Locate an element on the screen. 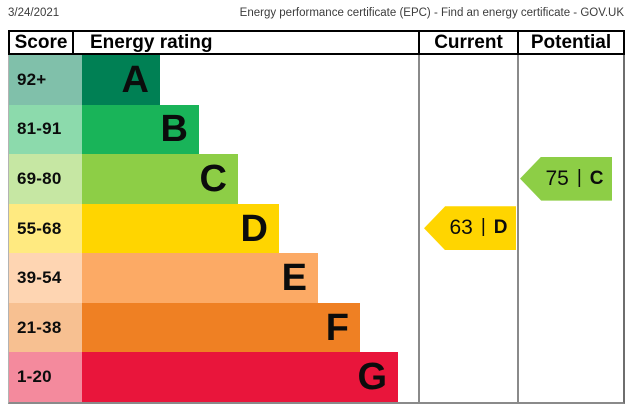  score-label: 69-80 is located at coordinates (39, 178).